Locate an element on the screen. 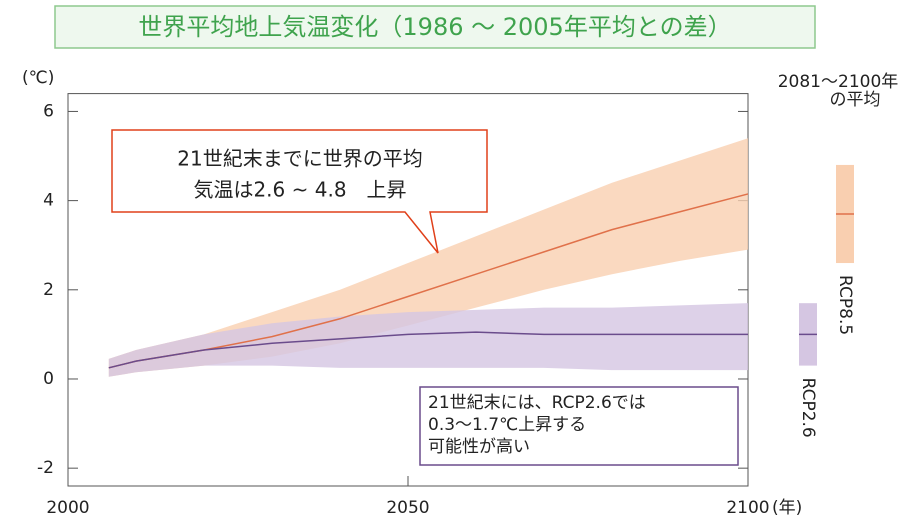 The height and width of the screenshot is (523, 912). x-tick-label: 2050 is located at coordinates (407, 508).